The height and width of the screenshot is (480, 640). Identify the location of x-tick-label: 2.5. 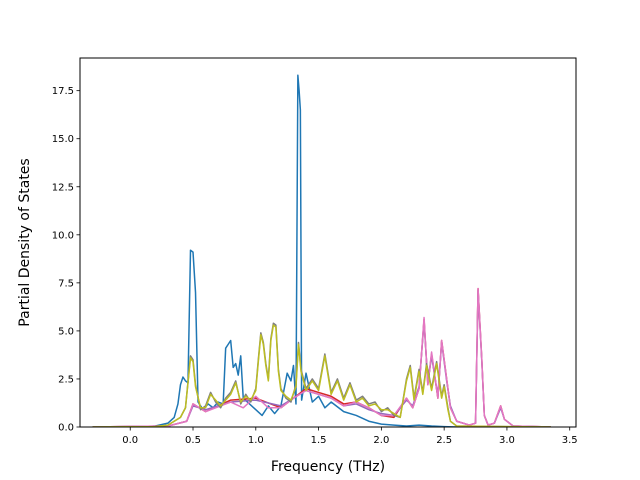
(444, 440).